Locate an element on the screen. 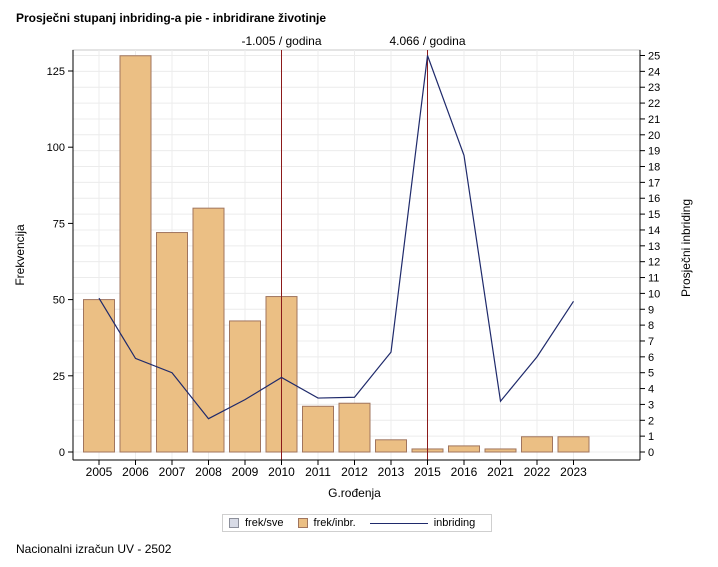 This screenshot has height=567, width=718. legend-label-frek-sve: frek/sve is located at coordinates (264, 523).